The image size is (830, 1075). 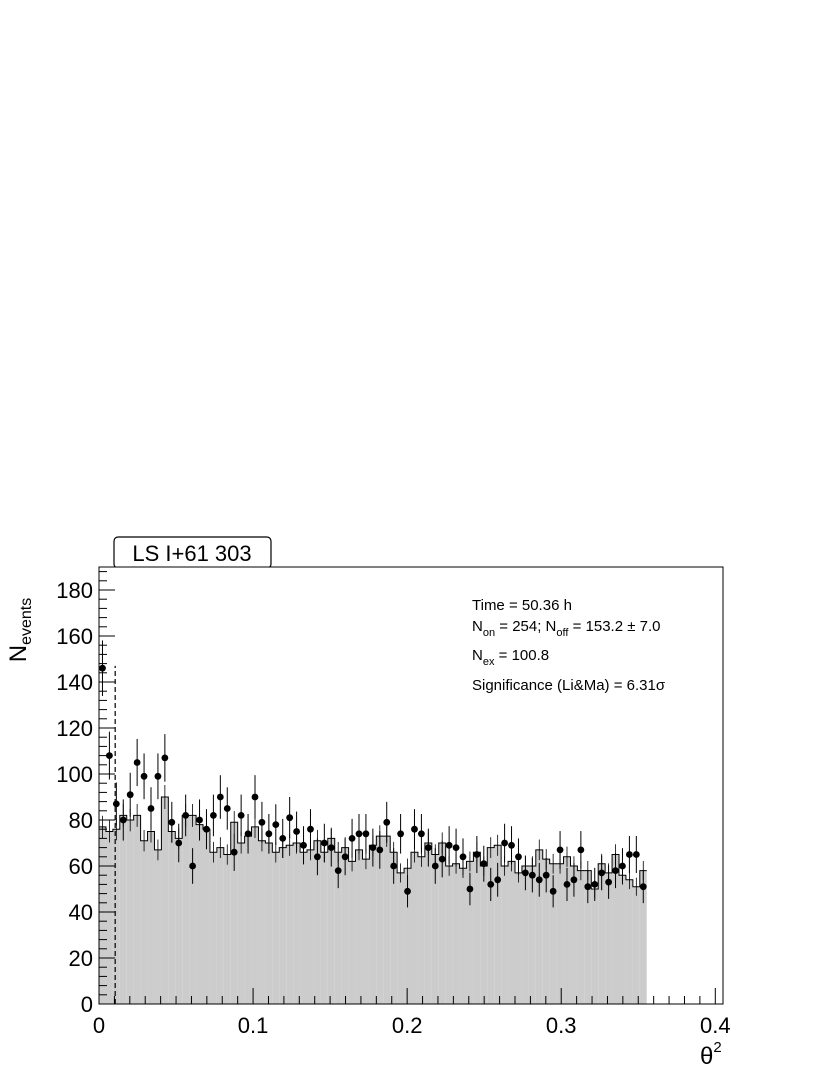 I want to click on stats-non-sub: on, so click(x=489, y=633).